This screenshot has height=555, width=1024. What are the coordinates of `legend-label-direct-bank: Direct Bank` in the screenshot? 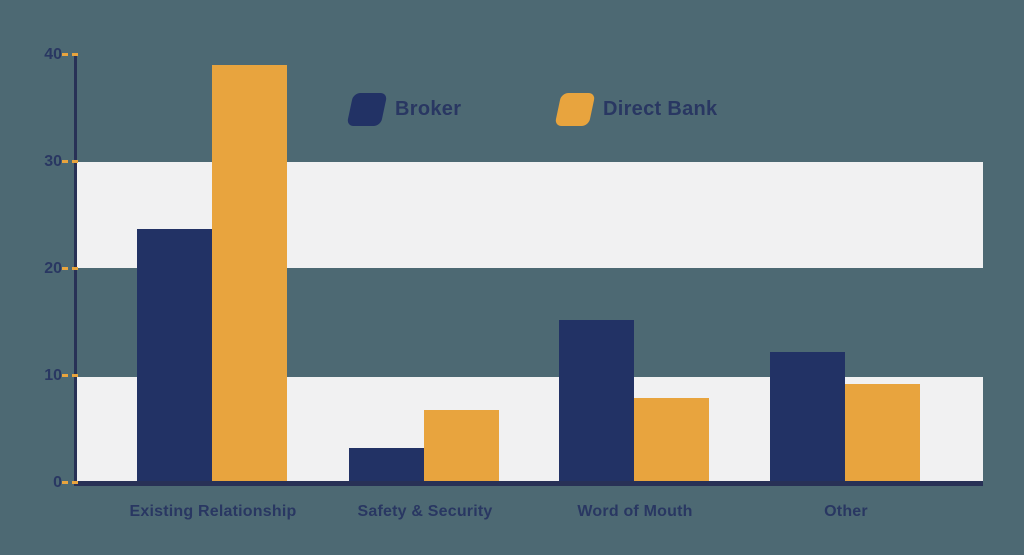 It's located at (660, 108).